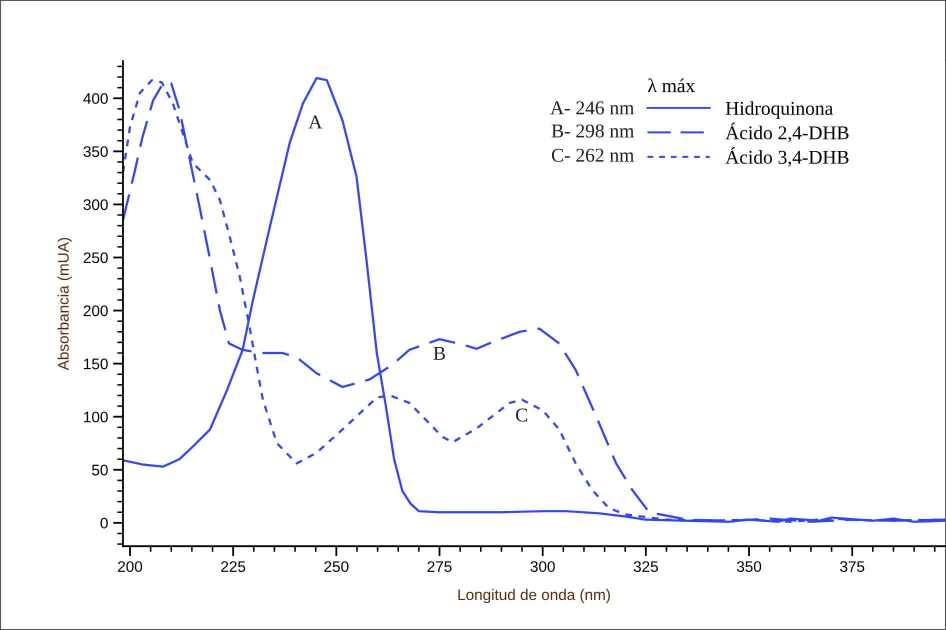 The width and height of the screenshot is (946, 630). I want to click on y-tick-label: 300, so click(95, 204).